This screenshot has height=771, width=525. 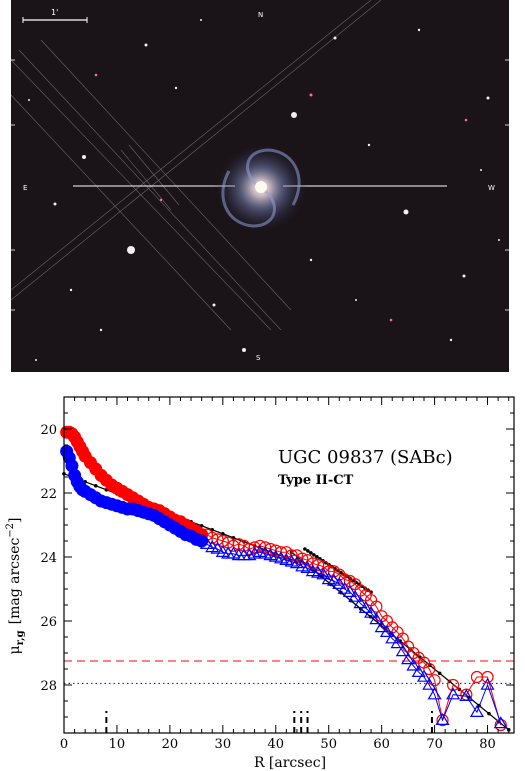 What do you see at coordinates (25, 188) in the screenshot?
I see `compass-east: E` at bounding box center [25, 188].